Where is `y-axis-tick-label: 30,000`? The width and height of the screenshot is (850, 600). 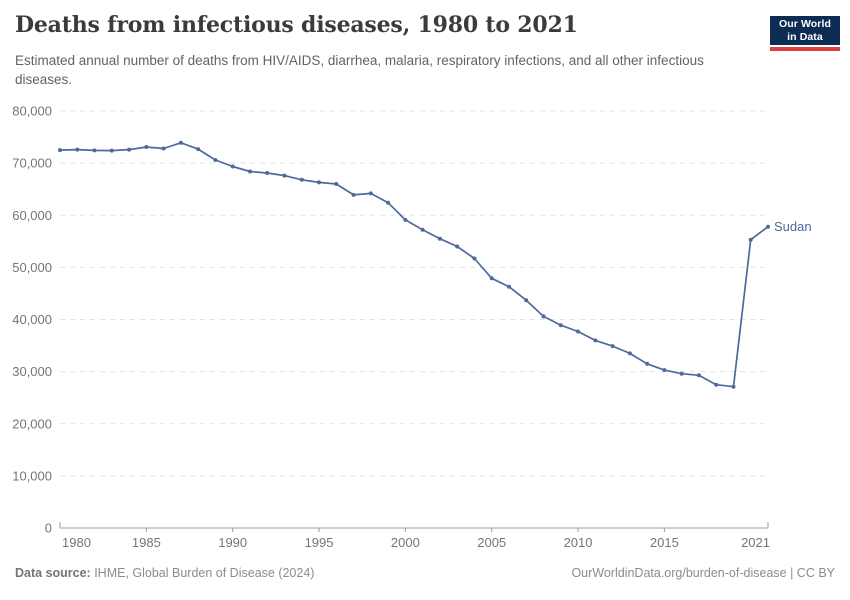
y-axis-tick-label: 30,000 is located at coordinates (32, 371).